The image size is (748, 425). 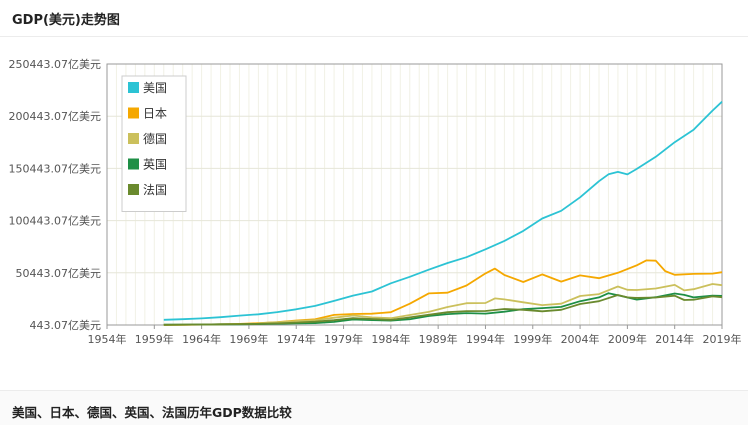 What do you see at coordinates (722, 339) in the screenshot?
I see `x-tick-label: 2019年` at bounding box center [722, 339].